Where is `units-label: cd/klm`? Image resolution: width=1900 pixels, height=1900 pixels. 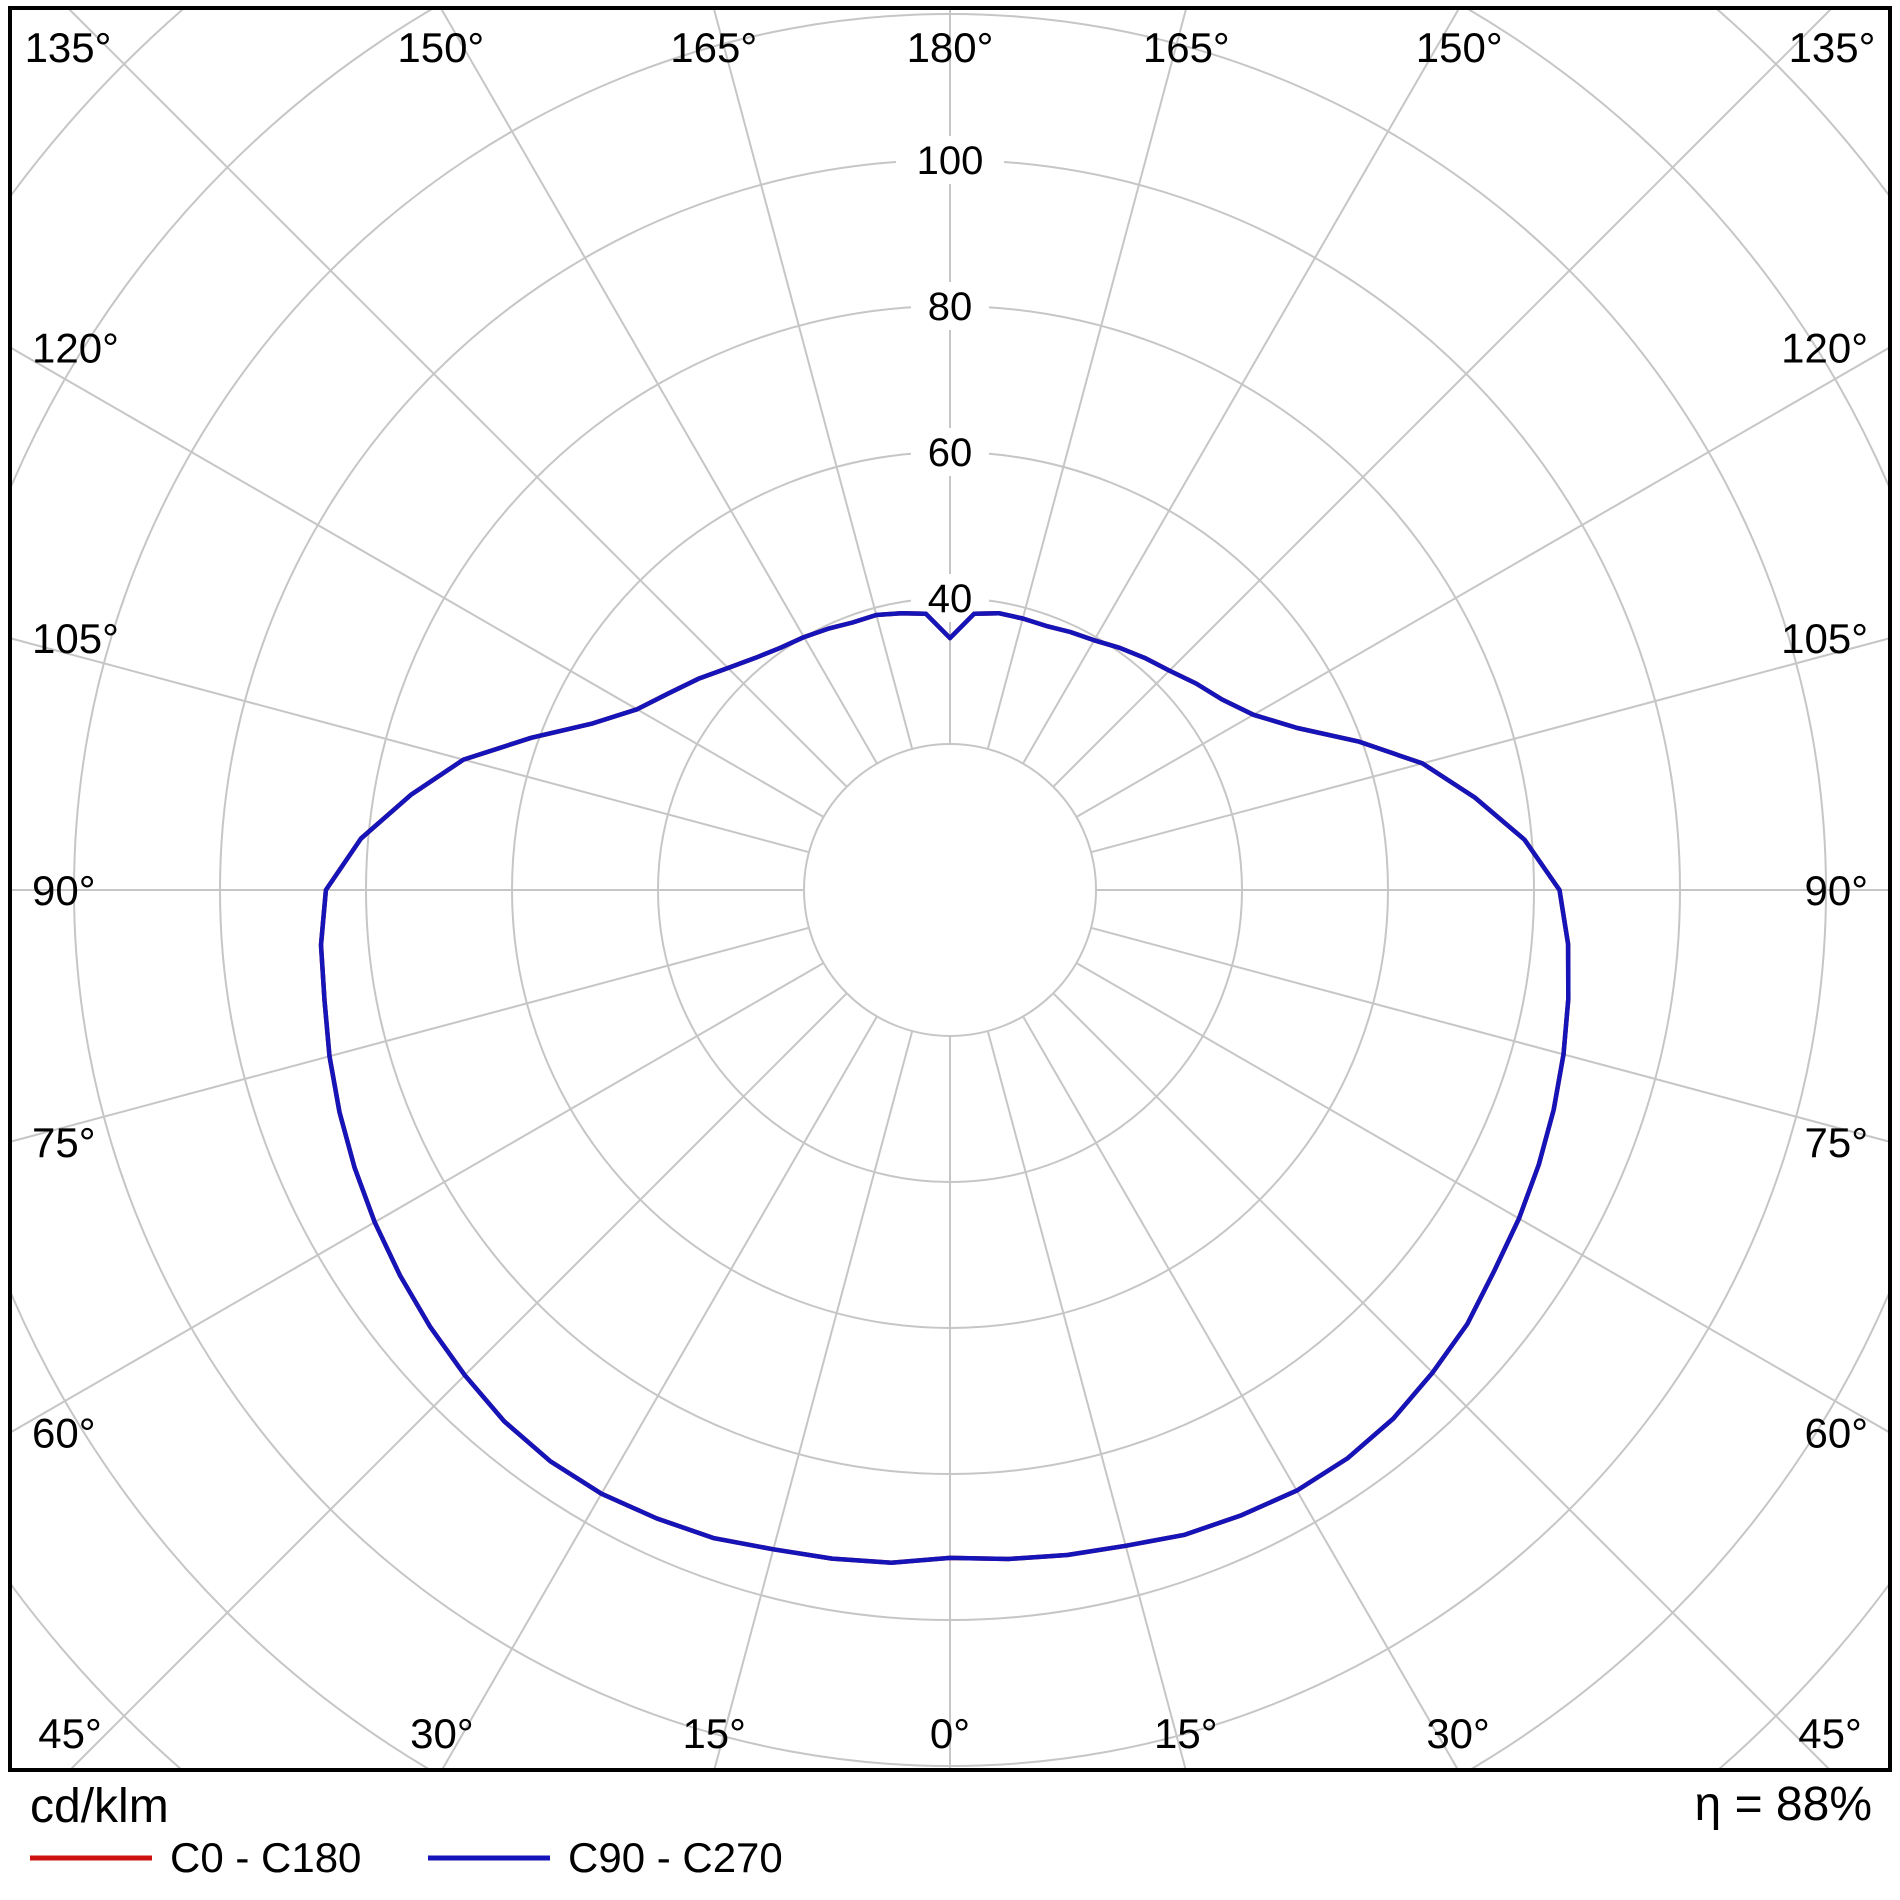
units-label: cd/klm is located at coordinates (99, 1806).